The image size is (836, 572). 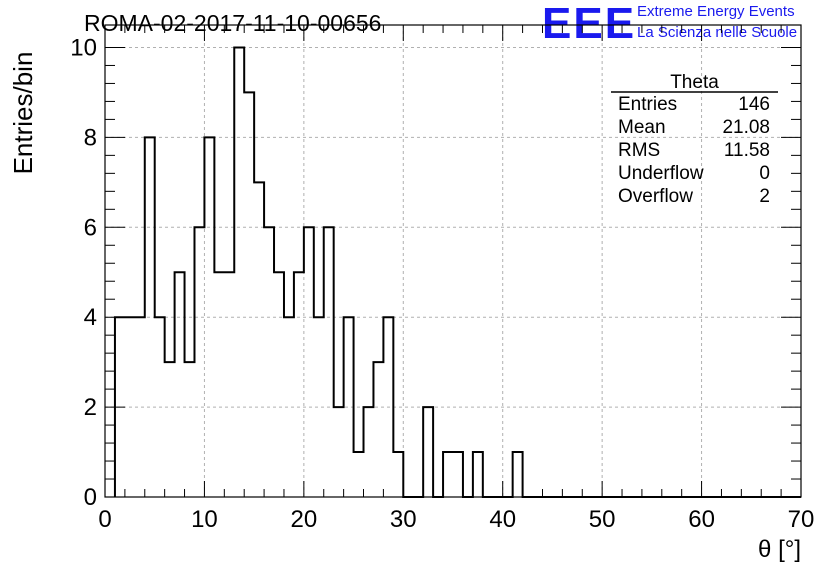 I want to click on y-tick-label: 4, so click(x=90, y=317).